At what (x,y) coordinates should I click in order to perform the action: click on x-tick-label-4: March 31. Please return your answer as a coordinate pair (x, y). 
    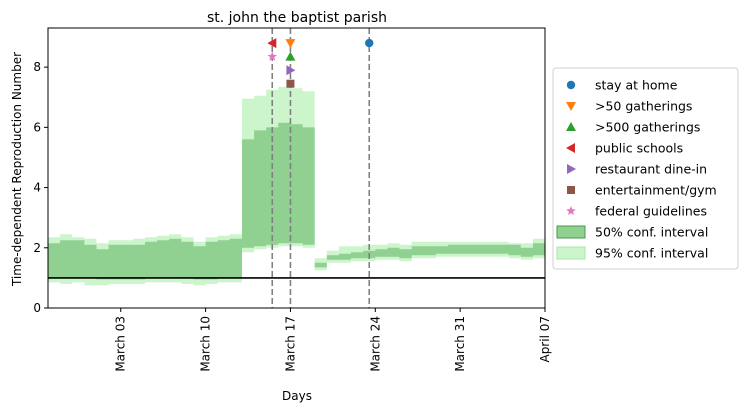
    Looking at the image, I should click on (460, 344).